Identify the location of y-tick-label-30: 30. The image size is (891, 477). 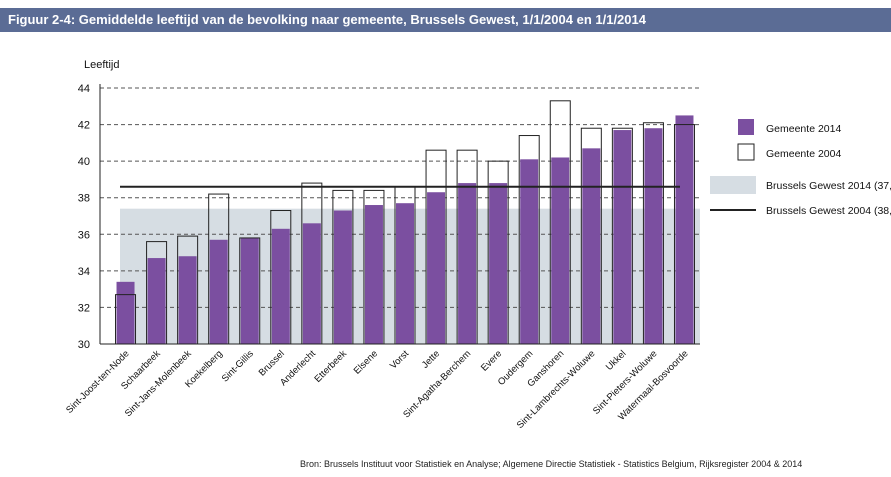
(84, 345).